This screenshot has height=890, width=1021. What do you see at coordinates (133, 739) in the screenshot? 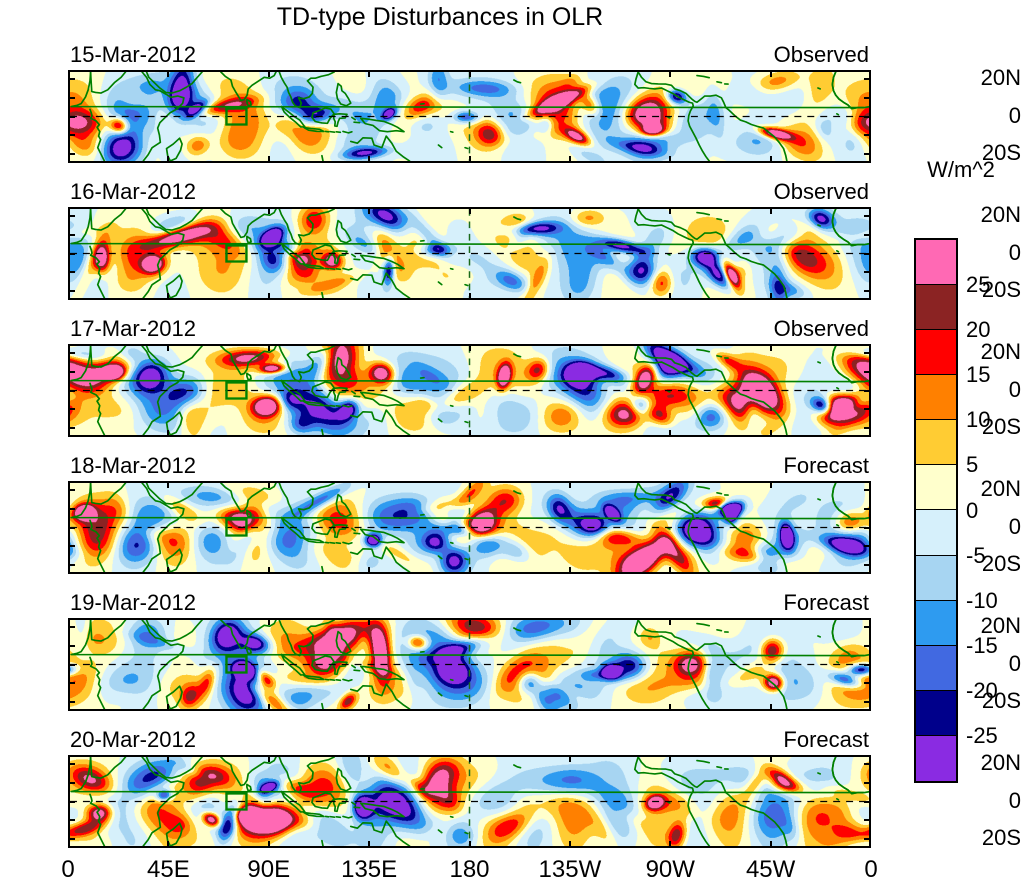
I see `panel-date-label: 20-Mar-2012` at bounding box center [133, 739].